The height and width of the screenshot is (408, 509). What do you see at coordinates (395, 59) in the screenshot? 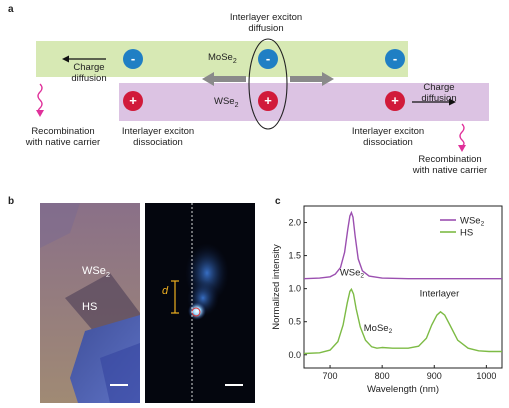
I see `electron-right-icon: -` at bounding box center [395, 59].